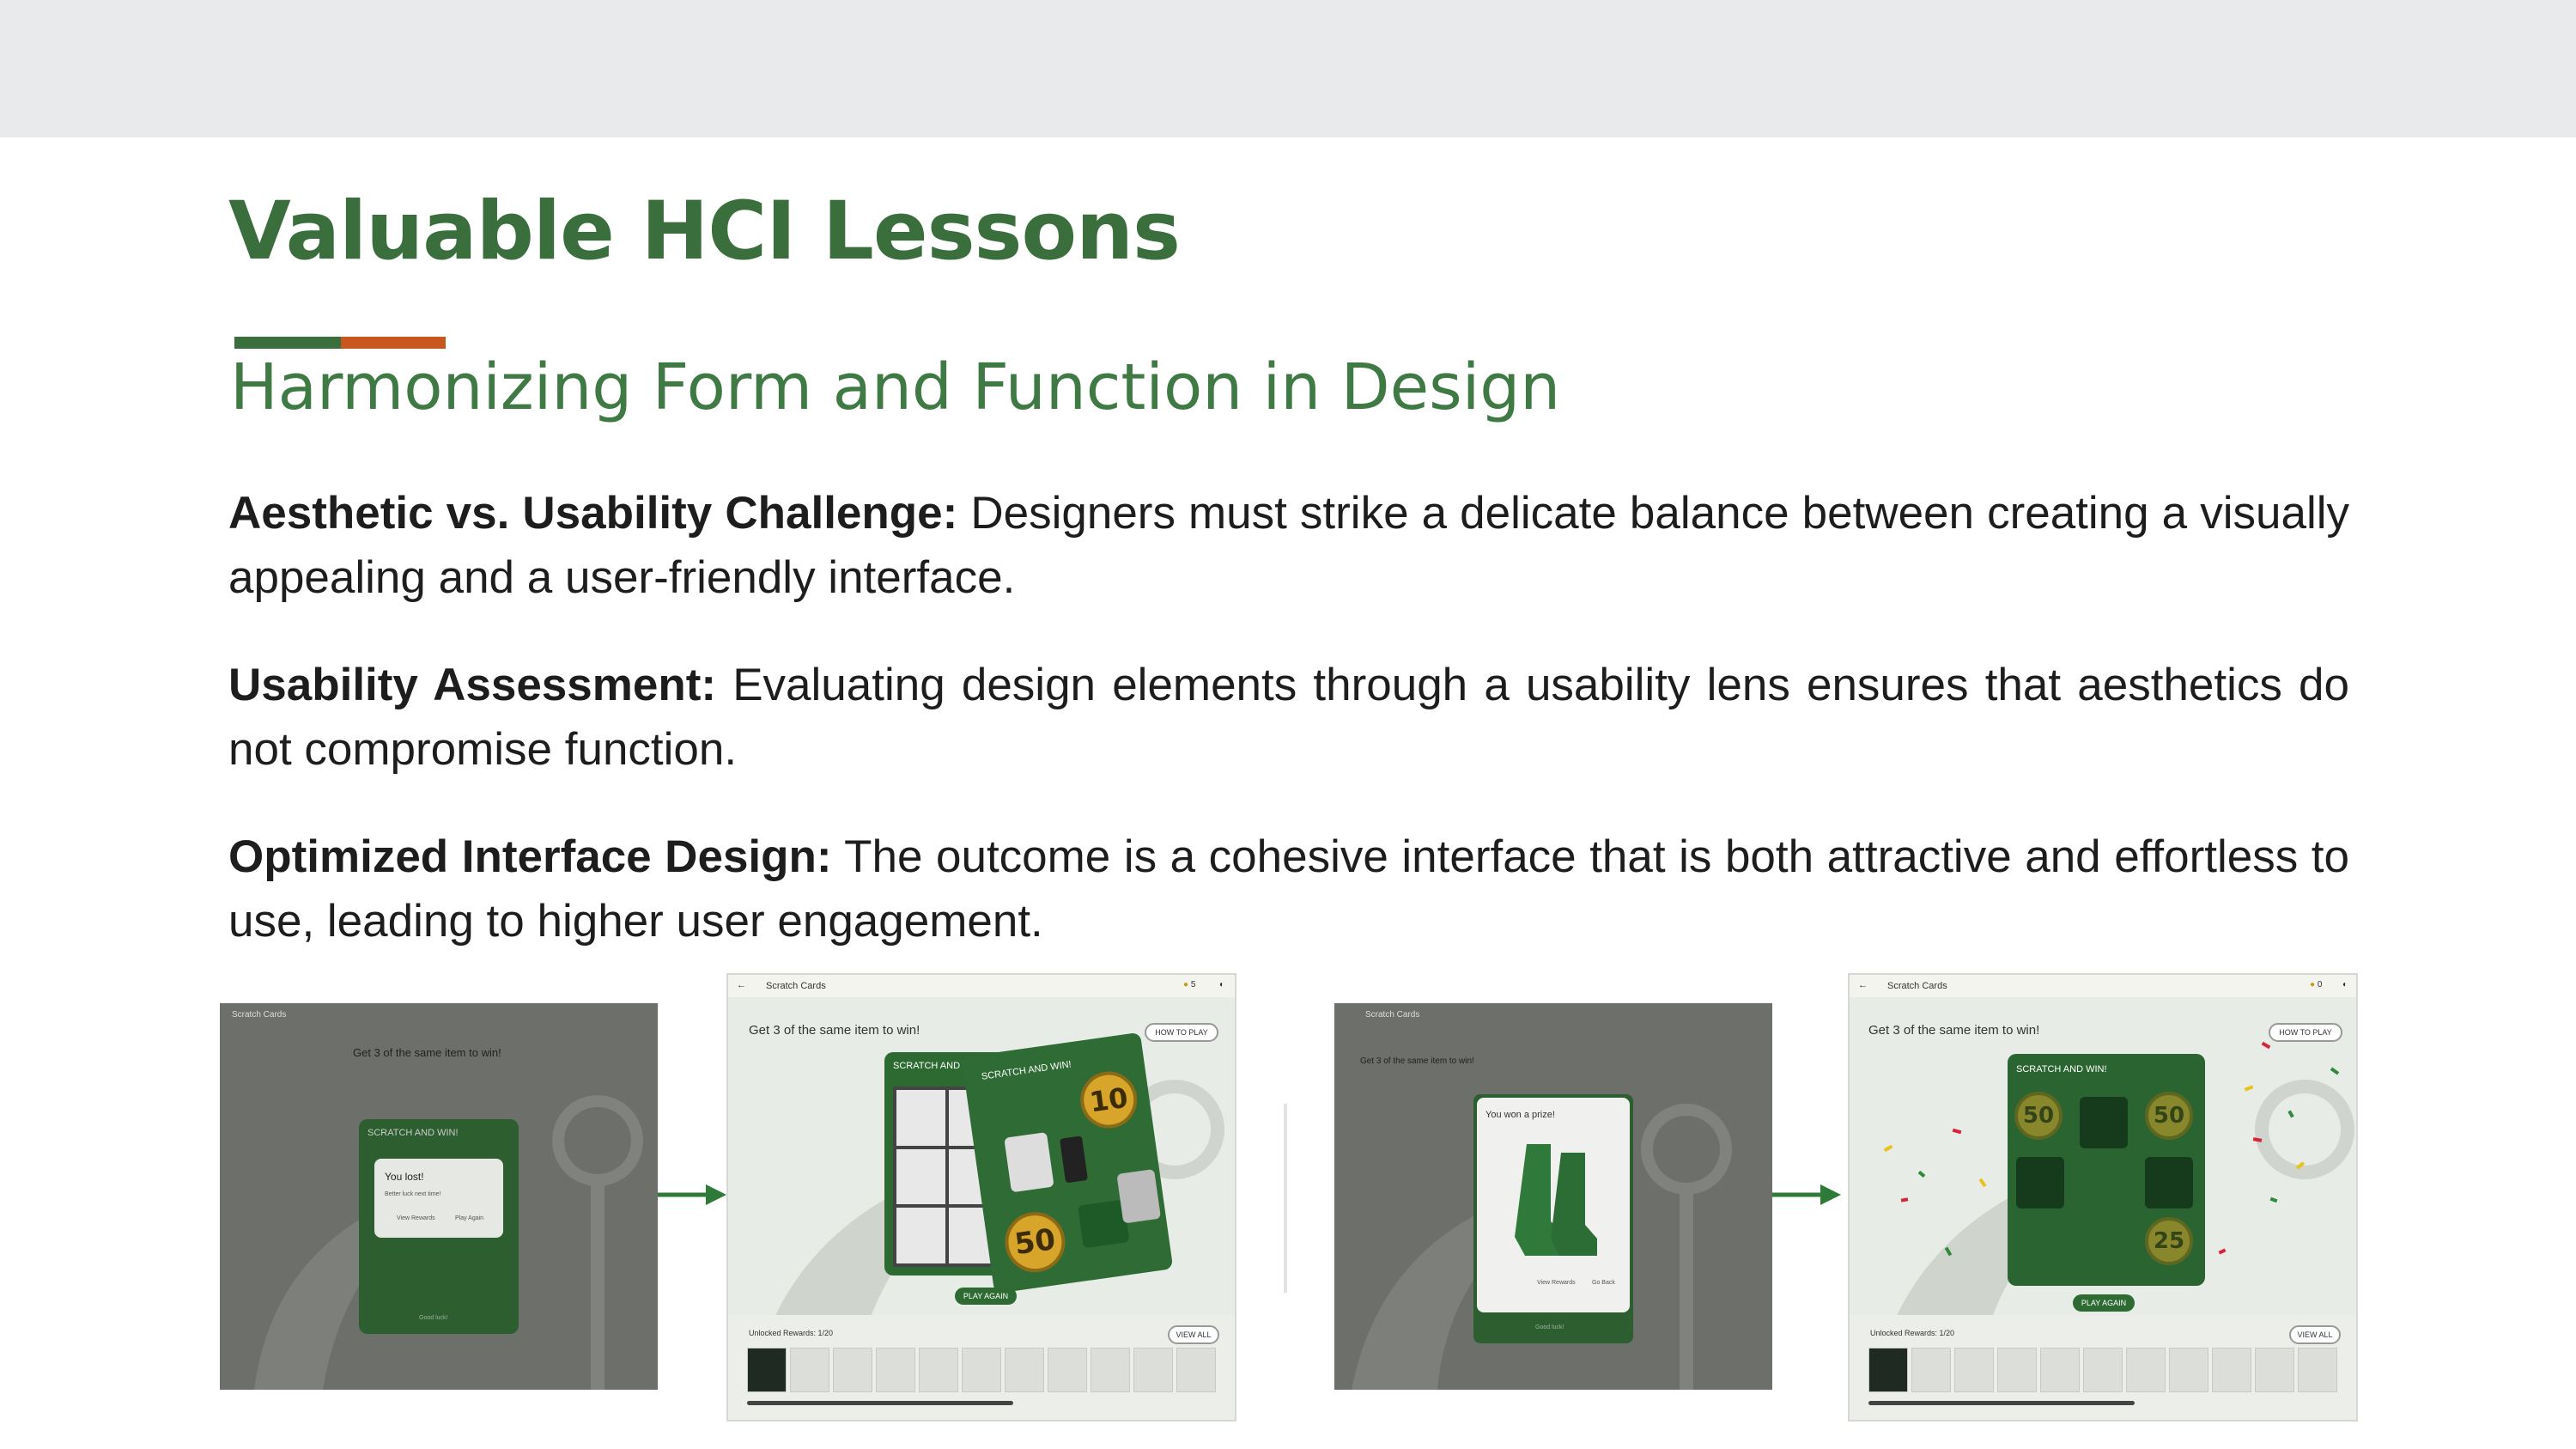 The height and width of the screenshot is (1449, 2576). What do you see at coordinates (1288, 68) in the screenshot?
I see `top-bar` at bounding box center [1288, 68].